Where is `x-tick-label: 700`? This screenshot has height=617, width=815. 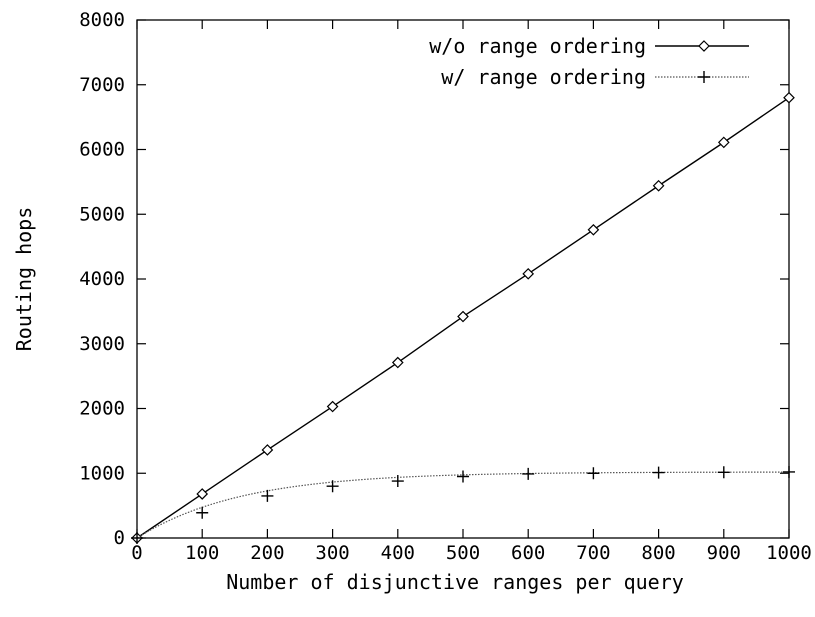 x-tick-label: 700 is located at coordinates (593, 553).